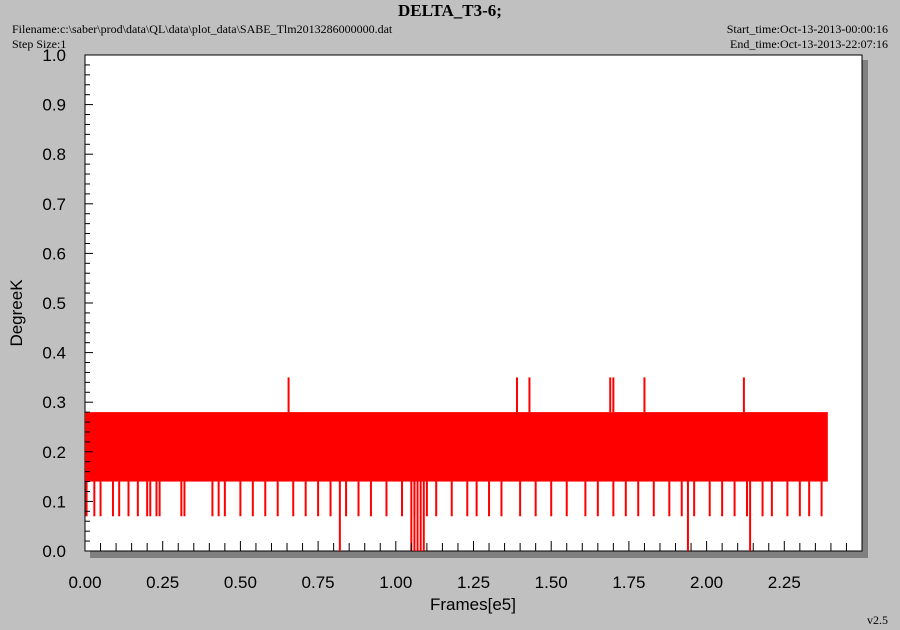 This screenshot has width=900, height=630. Describe the element at coordinates (54, 55) in the screenshot. I see `y-tick-label: 1.0` at that location.